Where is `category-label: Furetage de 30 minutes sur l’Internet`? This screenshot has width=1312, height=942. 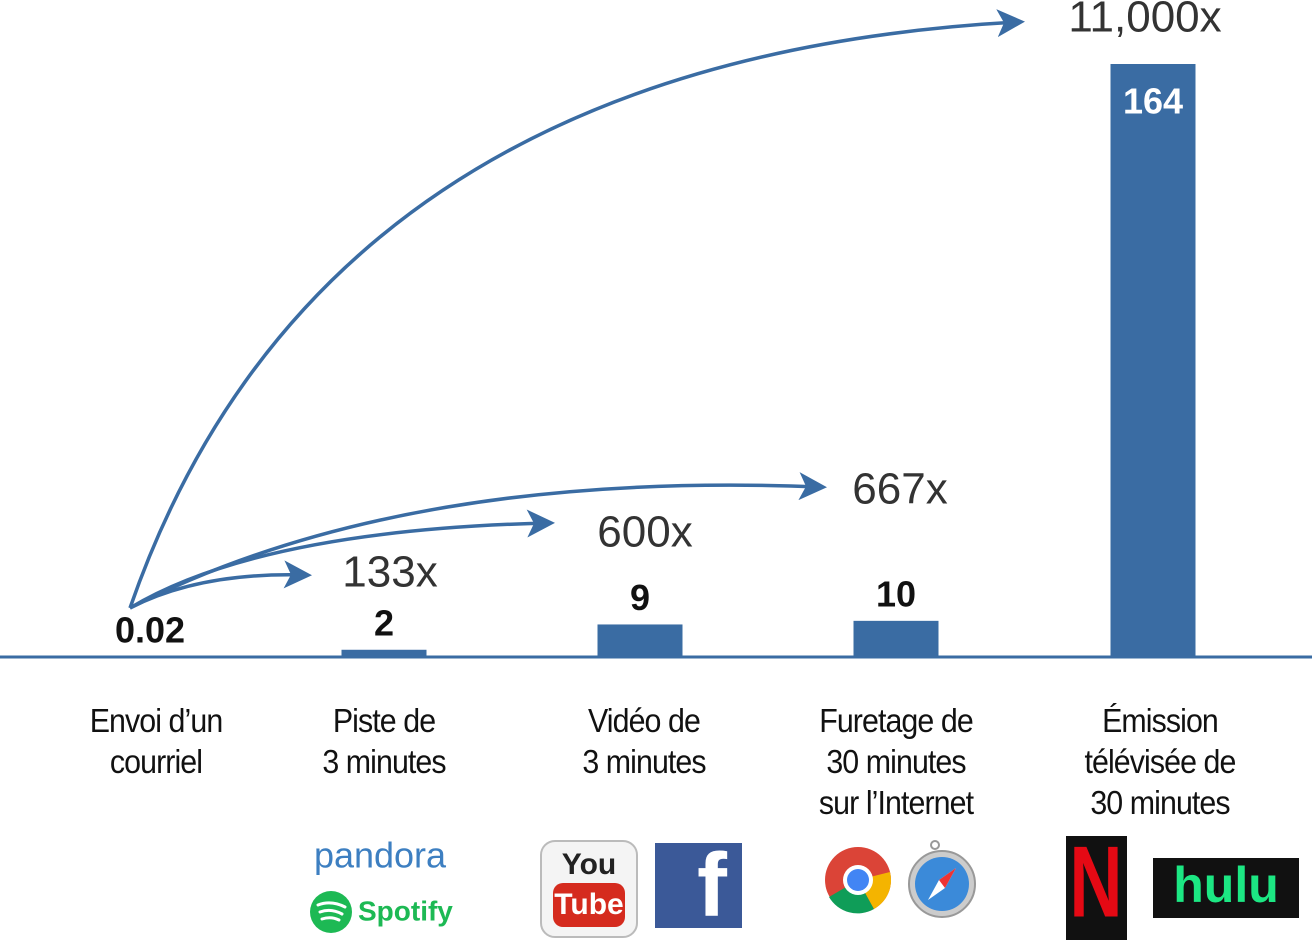
category-label: Furetage de 30 minutes sur l’Internet is located at coordinates (896, 761).